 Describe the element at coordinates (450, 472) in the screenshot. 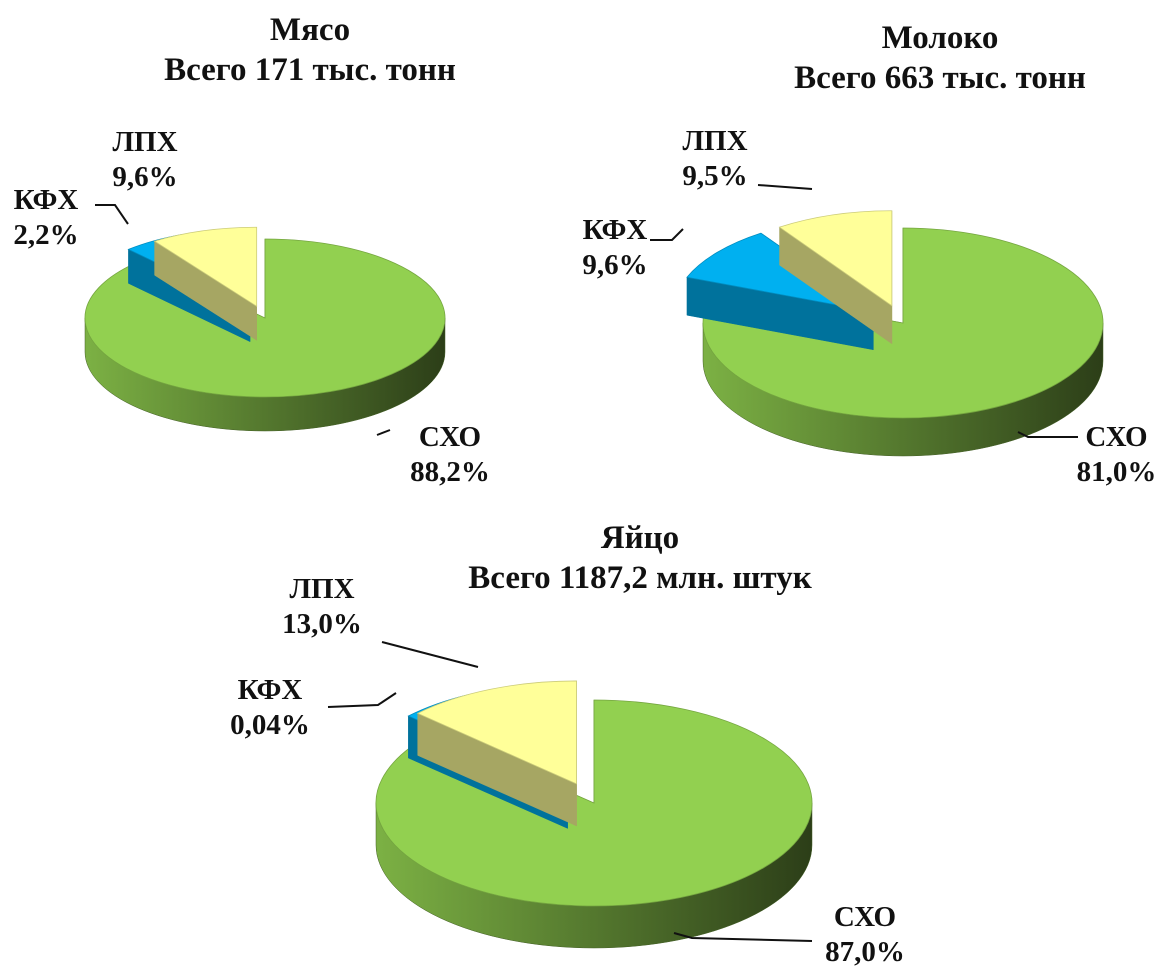

I see `data-label-value: 88,2%` at that location.